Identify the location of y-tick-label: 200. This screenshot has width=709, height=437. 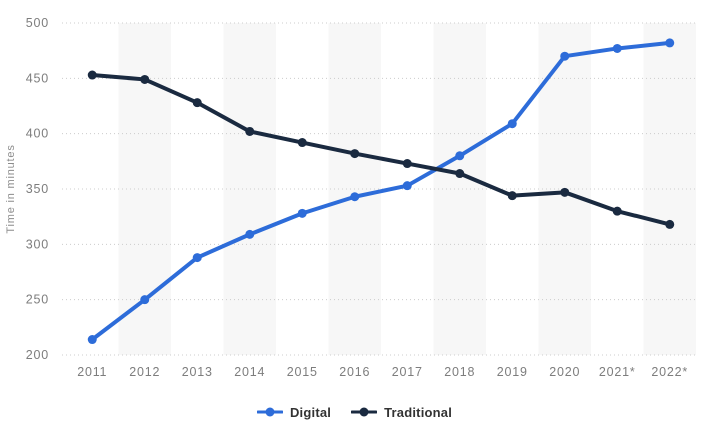
(37, 355).